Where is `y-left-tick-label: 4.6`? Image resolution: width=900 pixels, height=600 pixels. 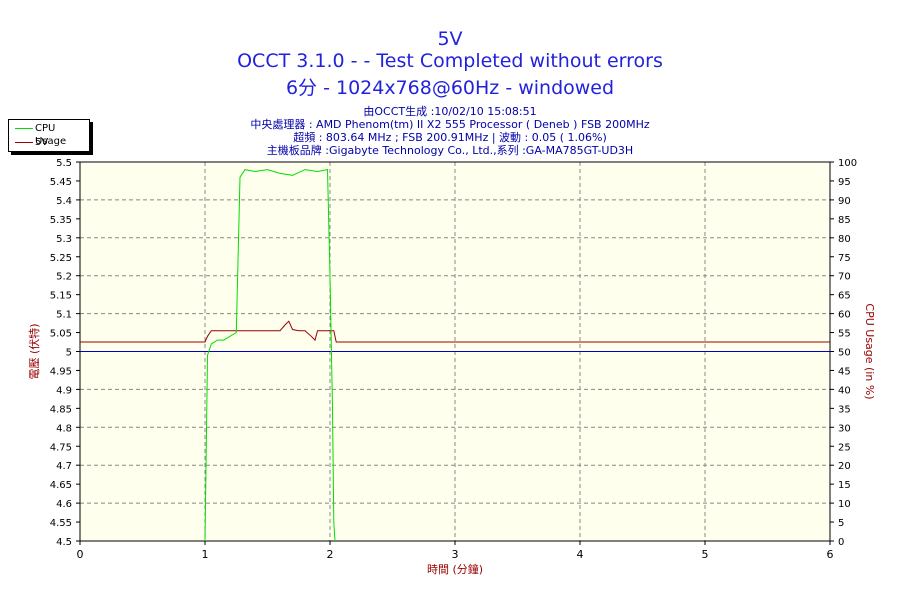 y-left-tick-label: 4.6 is located at coordinates (64, 504).